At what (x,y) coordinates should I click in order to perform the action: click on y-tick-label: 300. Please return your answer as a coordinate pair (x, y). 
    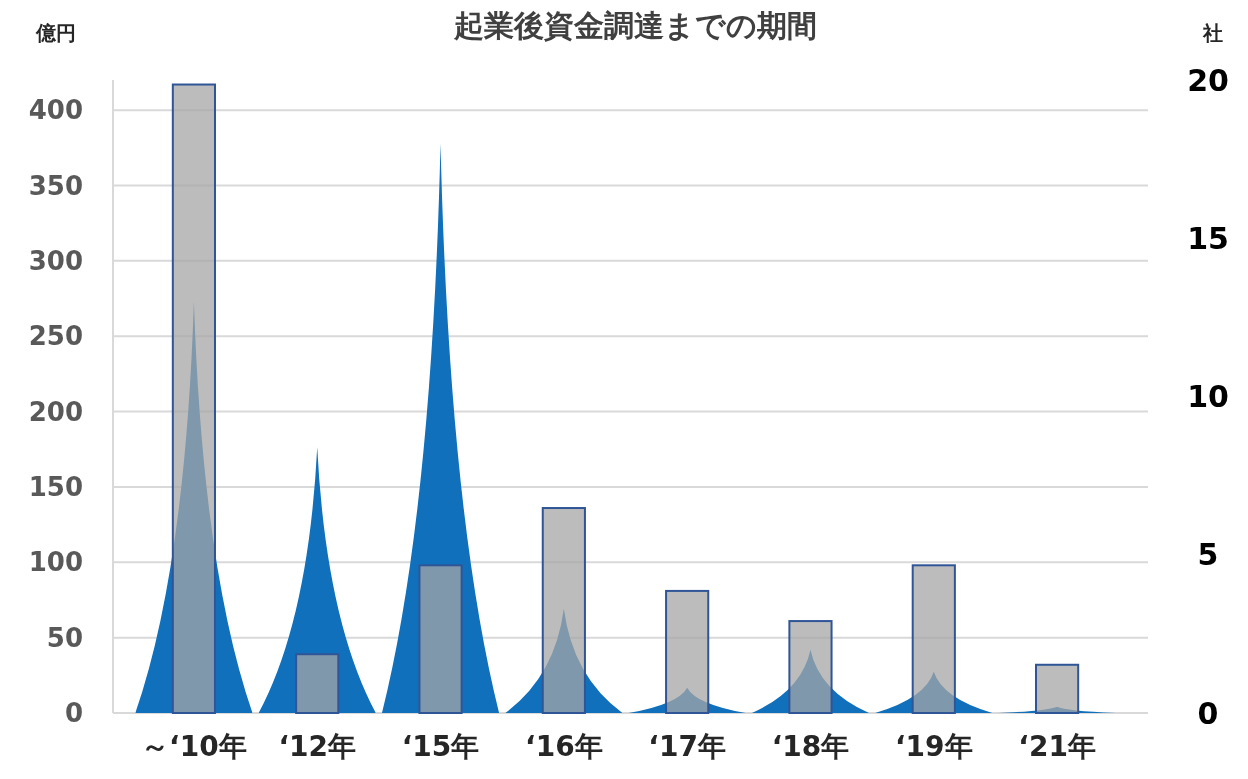
    Looking at the image, I should click on (55, 260).